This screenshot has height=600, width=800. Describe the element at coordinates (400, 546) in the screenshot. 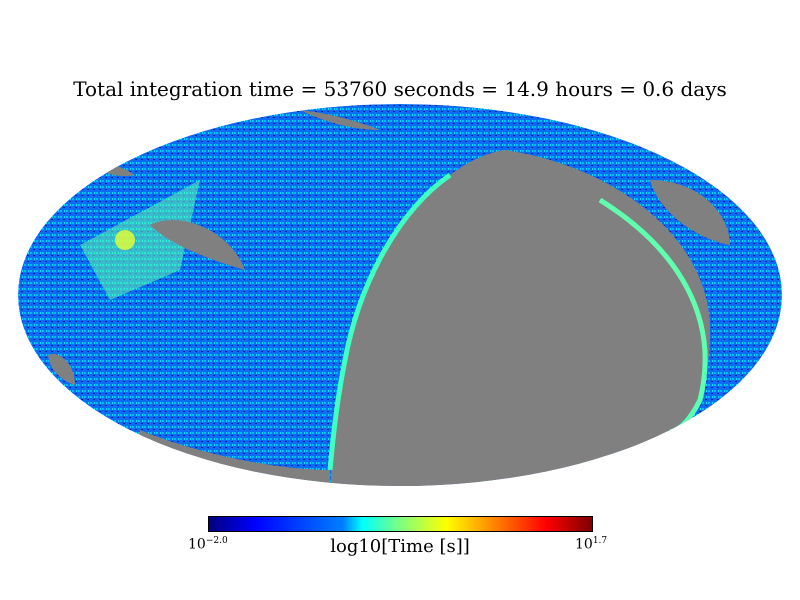

I see `colorbar-label: log10[Time [s]]` at that location.